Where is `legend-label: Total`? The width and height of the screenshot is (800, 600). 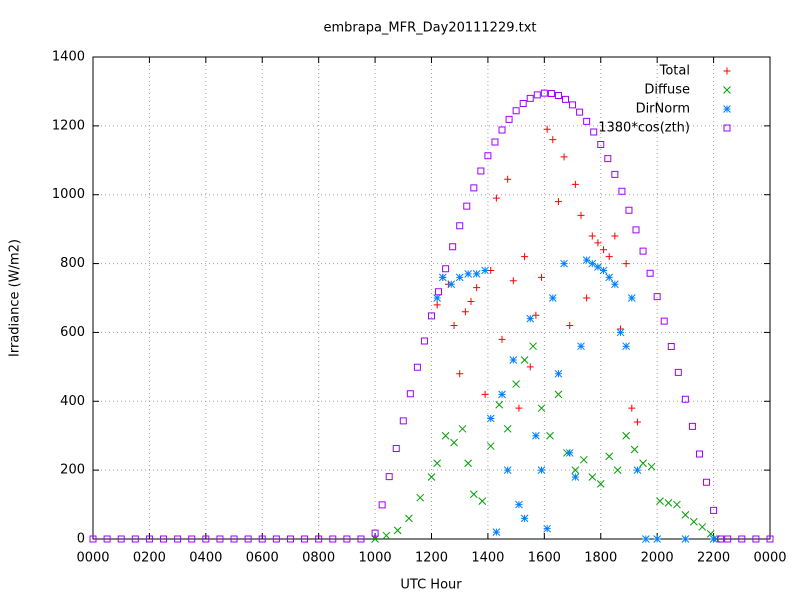
legend-label: Total is located at coordinates (674, 71).